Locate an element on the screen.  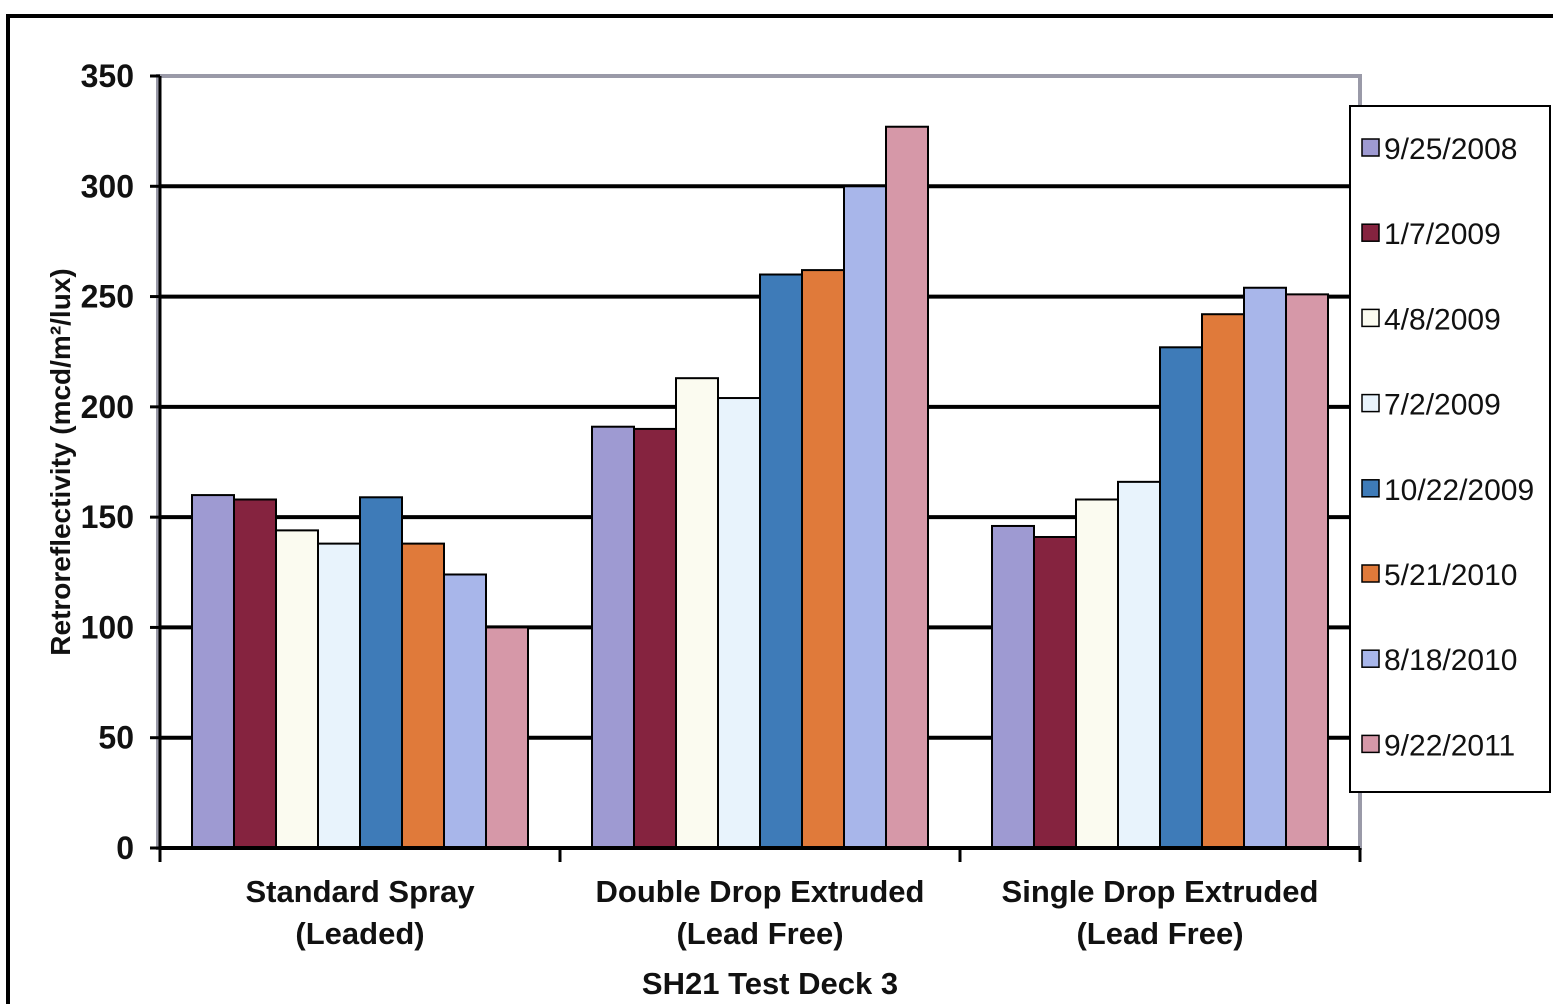
legend-label: 1/7/2009 is located at coordinates (1442, 234).